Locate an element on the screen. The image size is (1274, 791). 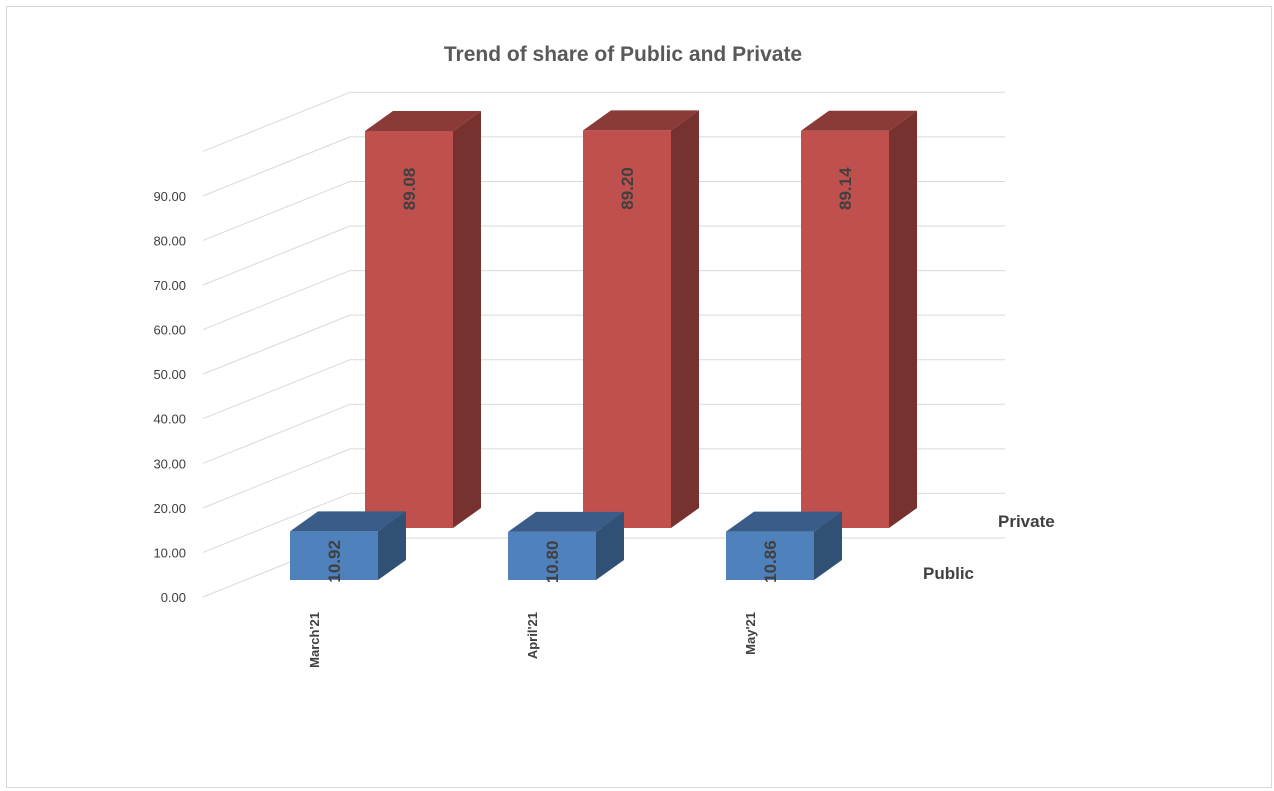
y-tick-label: 60.00 is located at coordinates (169, 330).